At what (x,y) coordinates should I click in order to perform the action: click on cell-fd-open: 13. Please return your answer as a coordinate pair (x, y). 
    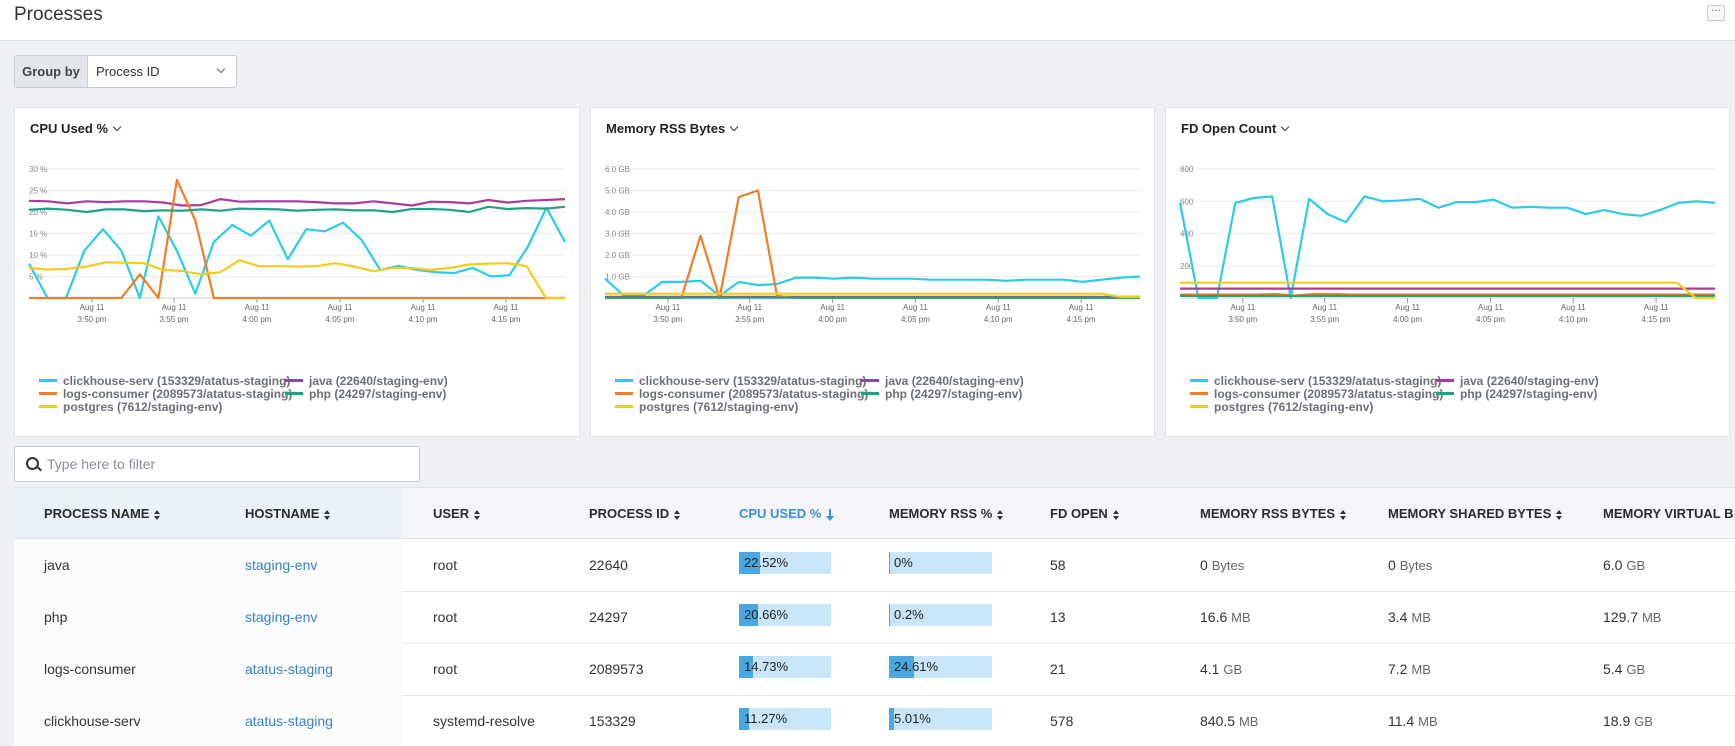
    Looking at the image, I should click on (1058, 617).